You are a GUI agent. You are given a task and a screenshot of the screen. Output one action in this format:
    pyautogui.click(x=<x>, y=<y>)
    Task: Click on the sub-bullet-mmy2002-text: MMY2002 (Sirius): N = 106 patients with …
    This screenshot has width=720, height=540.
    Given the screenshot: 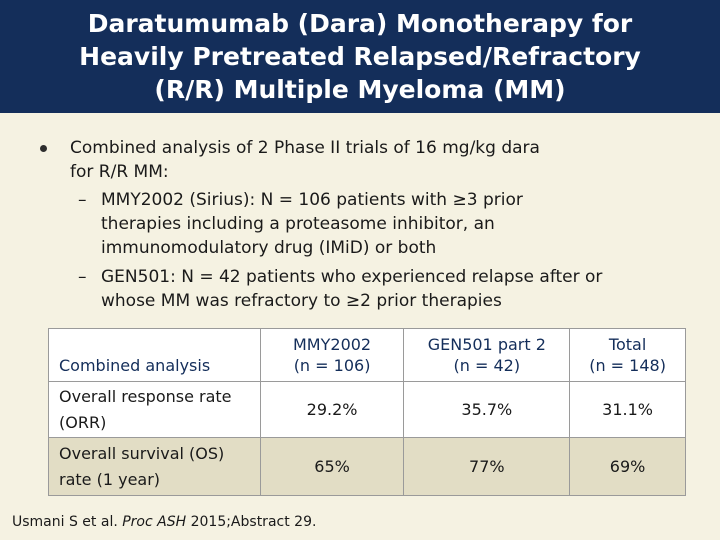 What is the action you would take?
    pyautogui.click(x=312, y=224)
    